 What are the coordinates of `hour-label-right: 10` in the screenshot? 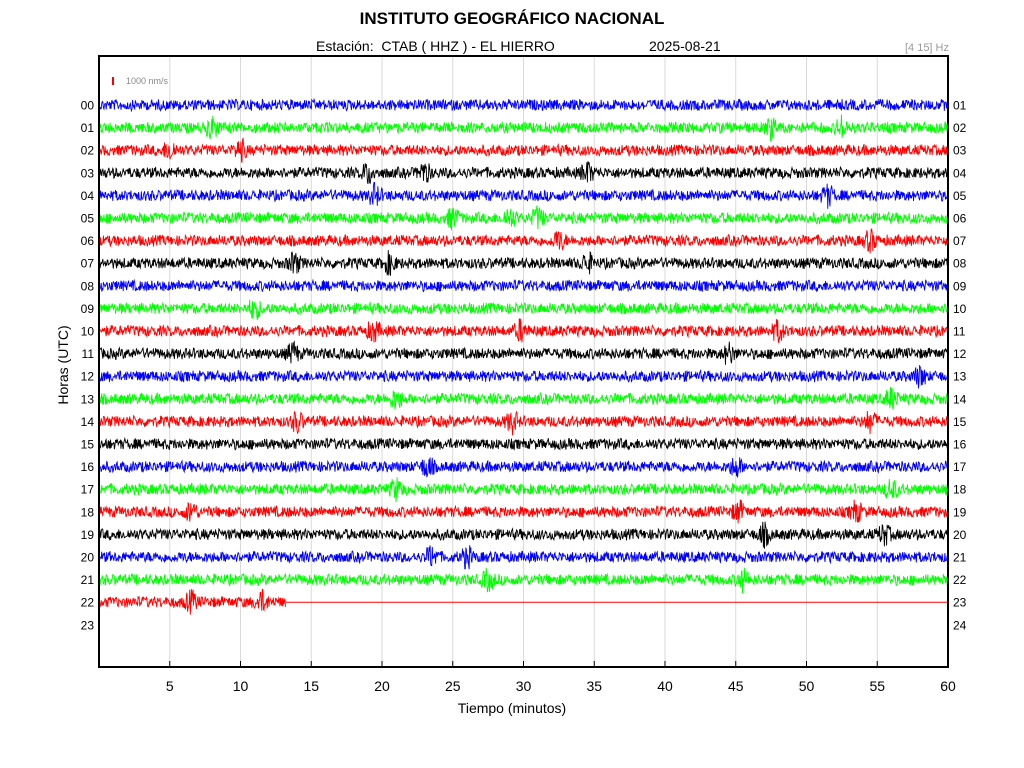 It's located at (960, 309).